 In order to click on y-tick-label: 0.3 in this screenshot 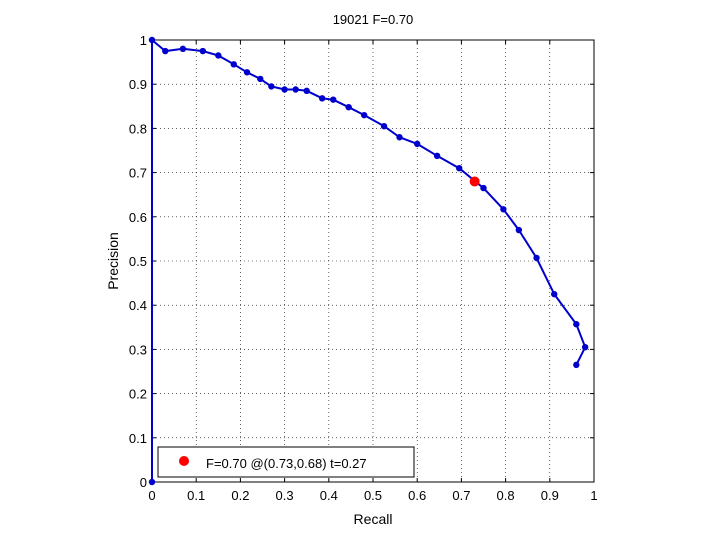, I will do `click(138, 349)`.